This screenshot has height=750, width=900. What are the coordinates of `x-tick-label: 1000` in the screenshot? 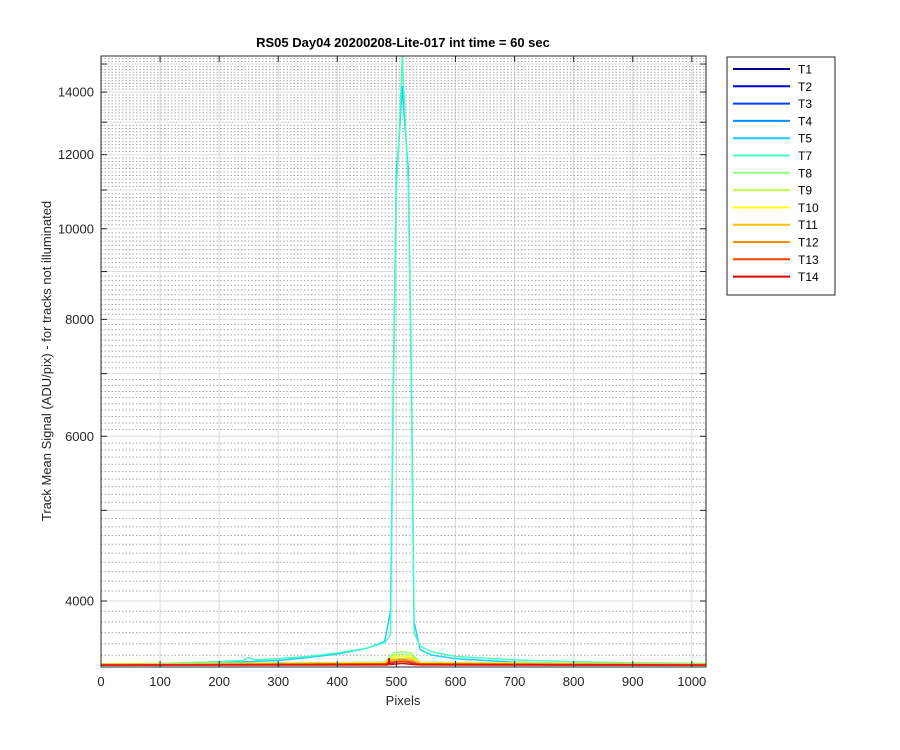 It's located at (691, 681).